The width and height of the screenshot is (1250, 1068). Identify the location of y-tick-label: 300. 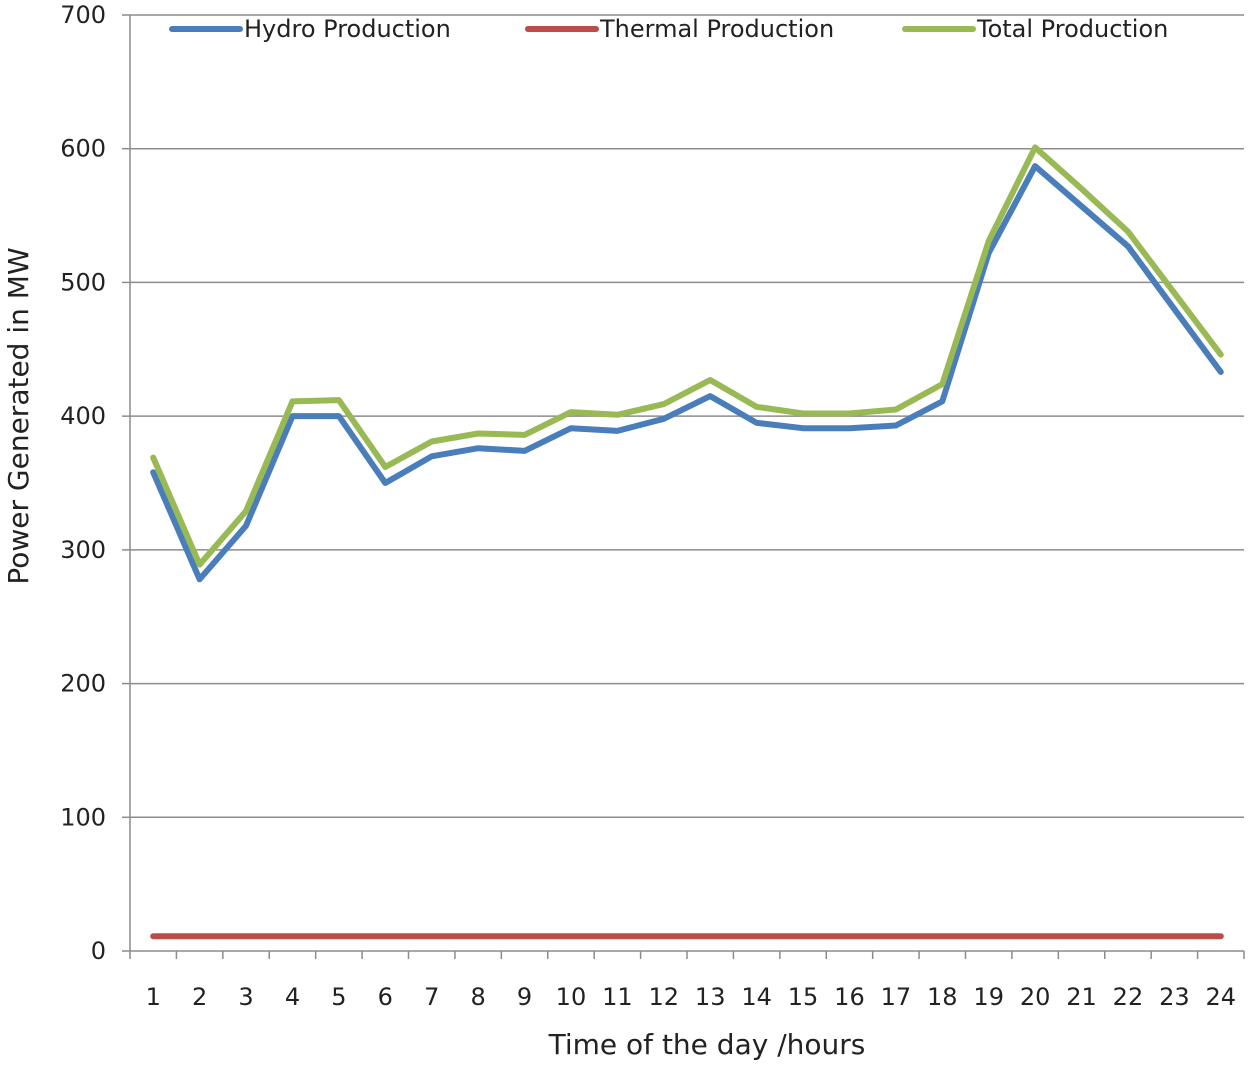
(83, 550).